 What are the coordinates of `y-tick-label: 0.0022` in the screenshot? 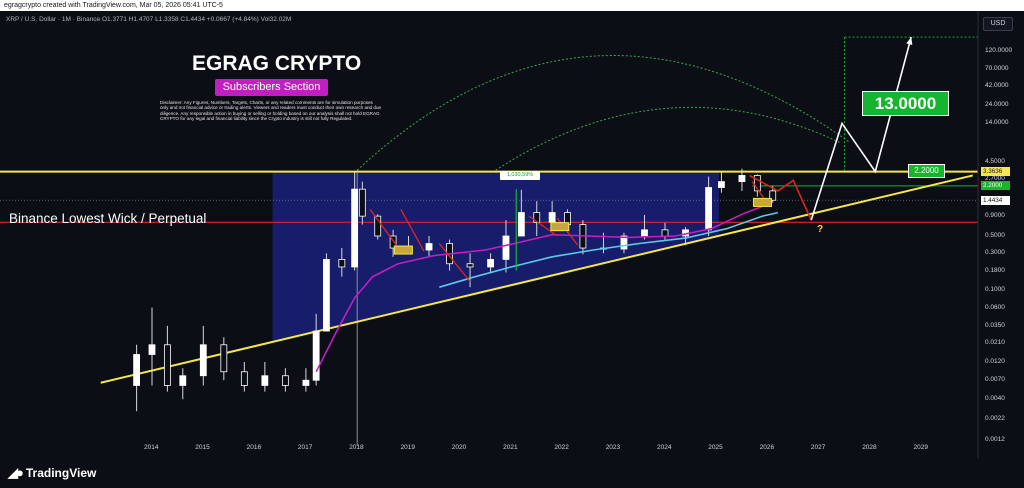 It's located at (995, 419).